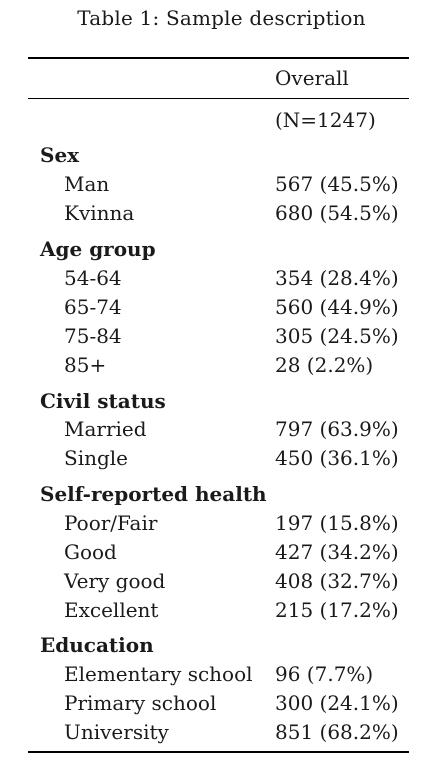  I want to click on header-rule, so click(218, 98).